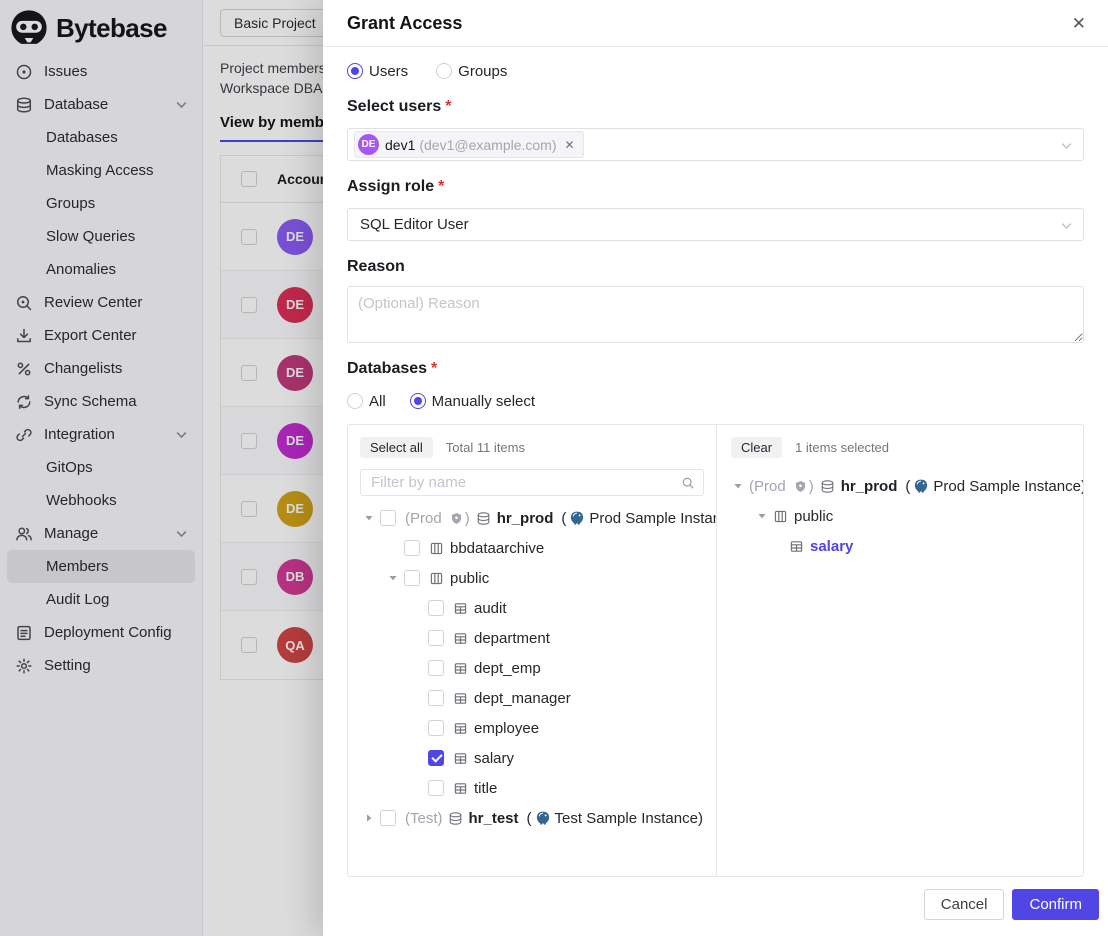 The height and width of the screenshot is (936, 1108). I want to click on sidebar-item-label: Changelists, so click(83, 368).